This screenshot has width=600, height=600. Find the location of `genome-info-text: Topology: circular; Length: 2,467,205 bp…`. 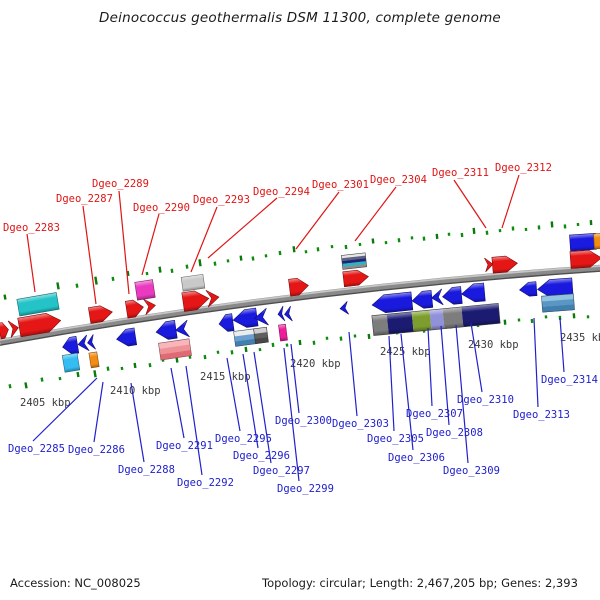

genome-info-text: Topology: circular; Length: 2,467,205 bp… is located at coordinates (420, 583).